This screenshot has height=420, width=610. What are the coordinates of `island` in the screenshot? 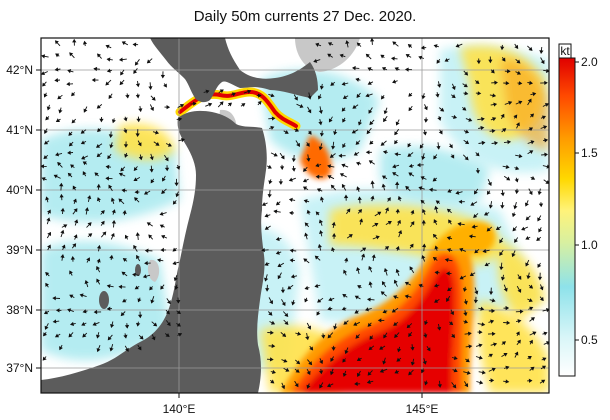 It's located at (104, 300).